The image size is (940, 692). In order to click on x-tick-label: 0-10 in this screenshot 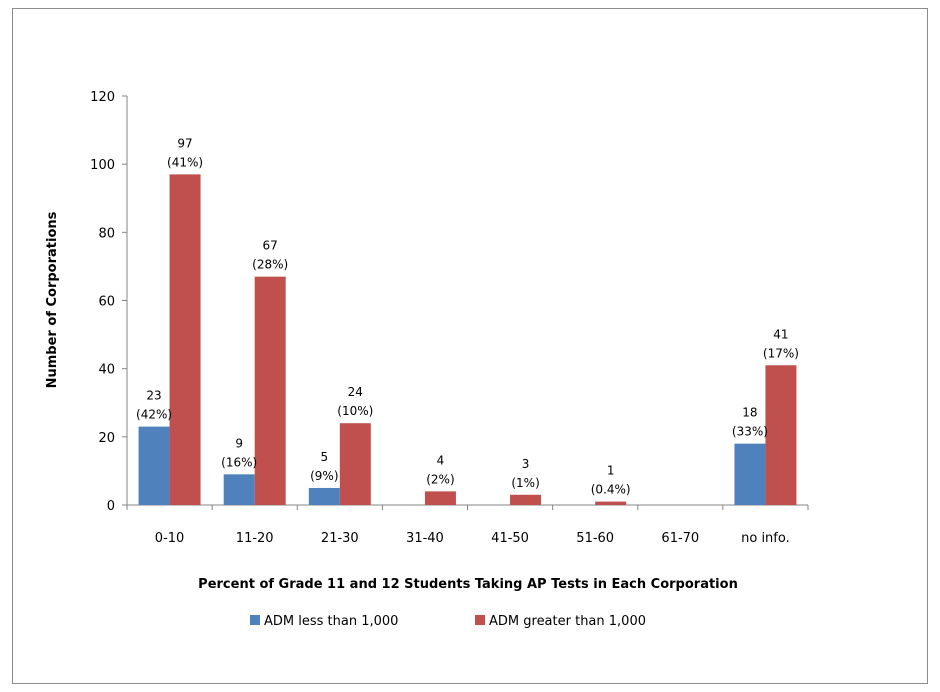, I will do `click(170, 538)`.